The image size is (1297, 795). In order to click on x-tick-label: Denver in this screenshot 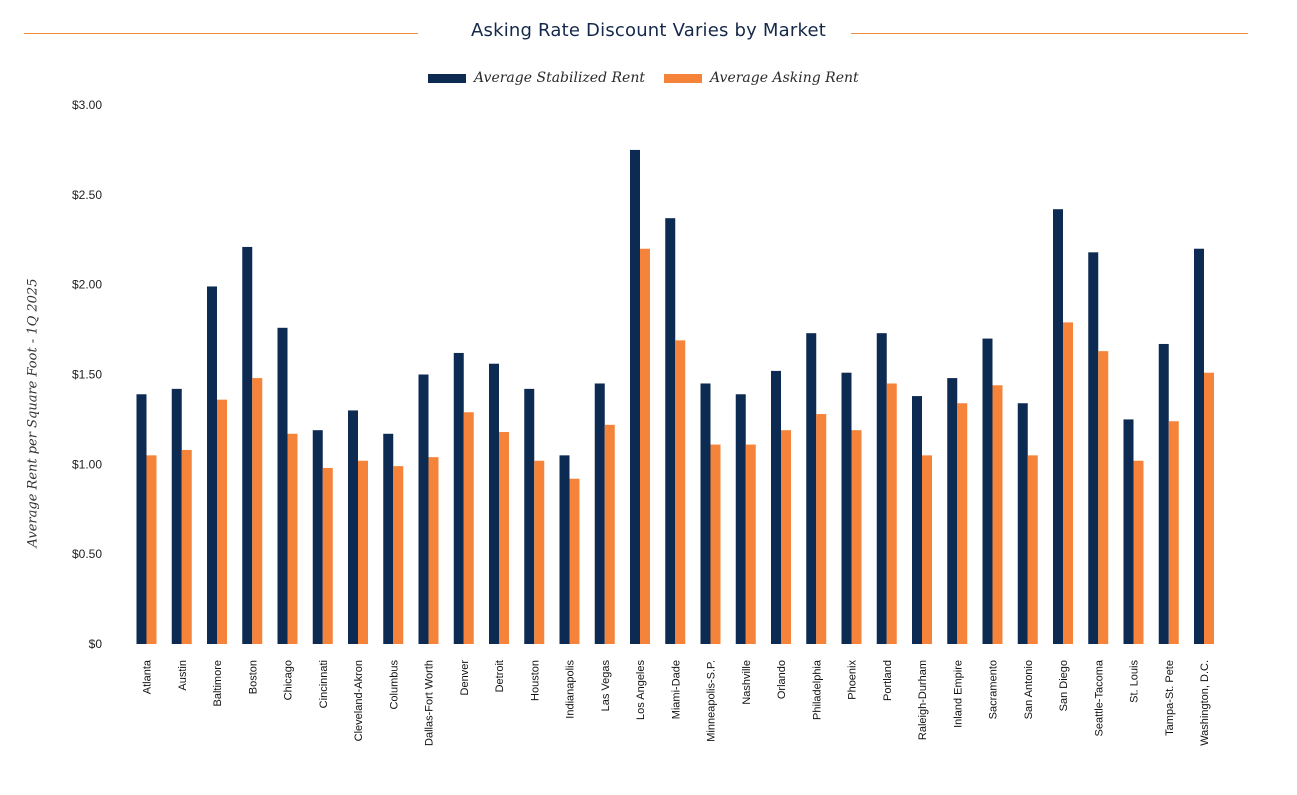, I will do `click(465, 678)`.